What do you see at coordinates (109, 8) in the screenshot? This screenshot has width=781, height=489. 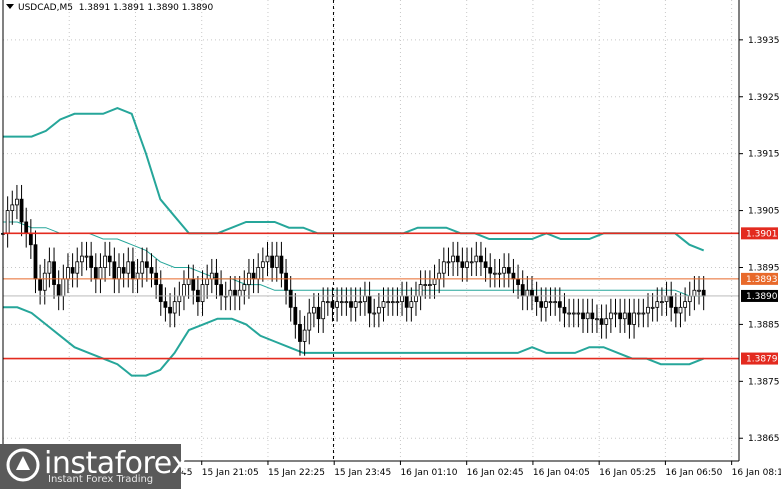 I see `symbol-header: USDCAD,M5 1.3891 1.3891 1.3890 1.3890` at bounding box center [109, 8].